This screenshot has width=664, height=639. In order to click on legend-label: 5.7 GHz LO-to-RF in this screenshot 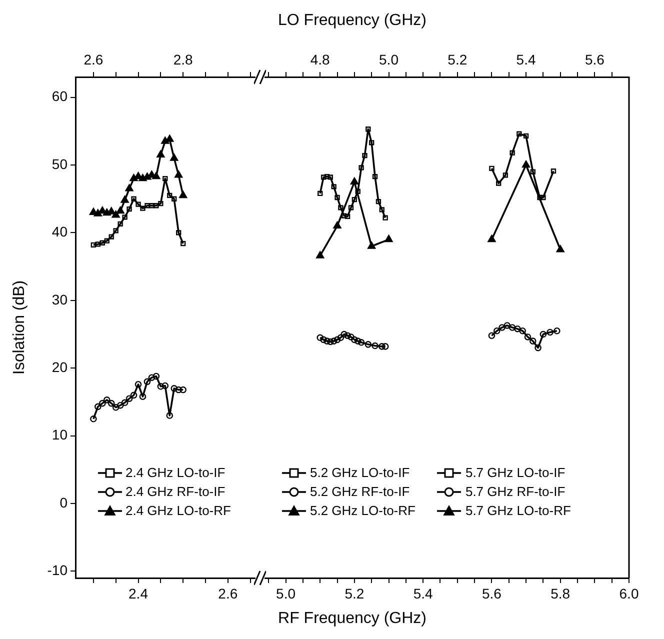, I will do `click(518, 510)`.